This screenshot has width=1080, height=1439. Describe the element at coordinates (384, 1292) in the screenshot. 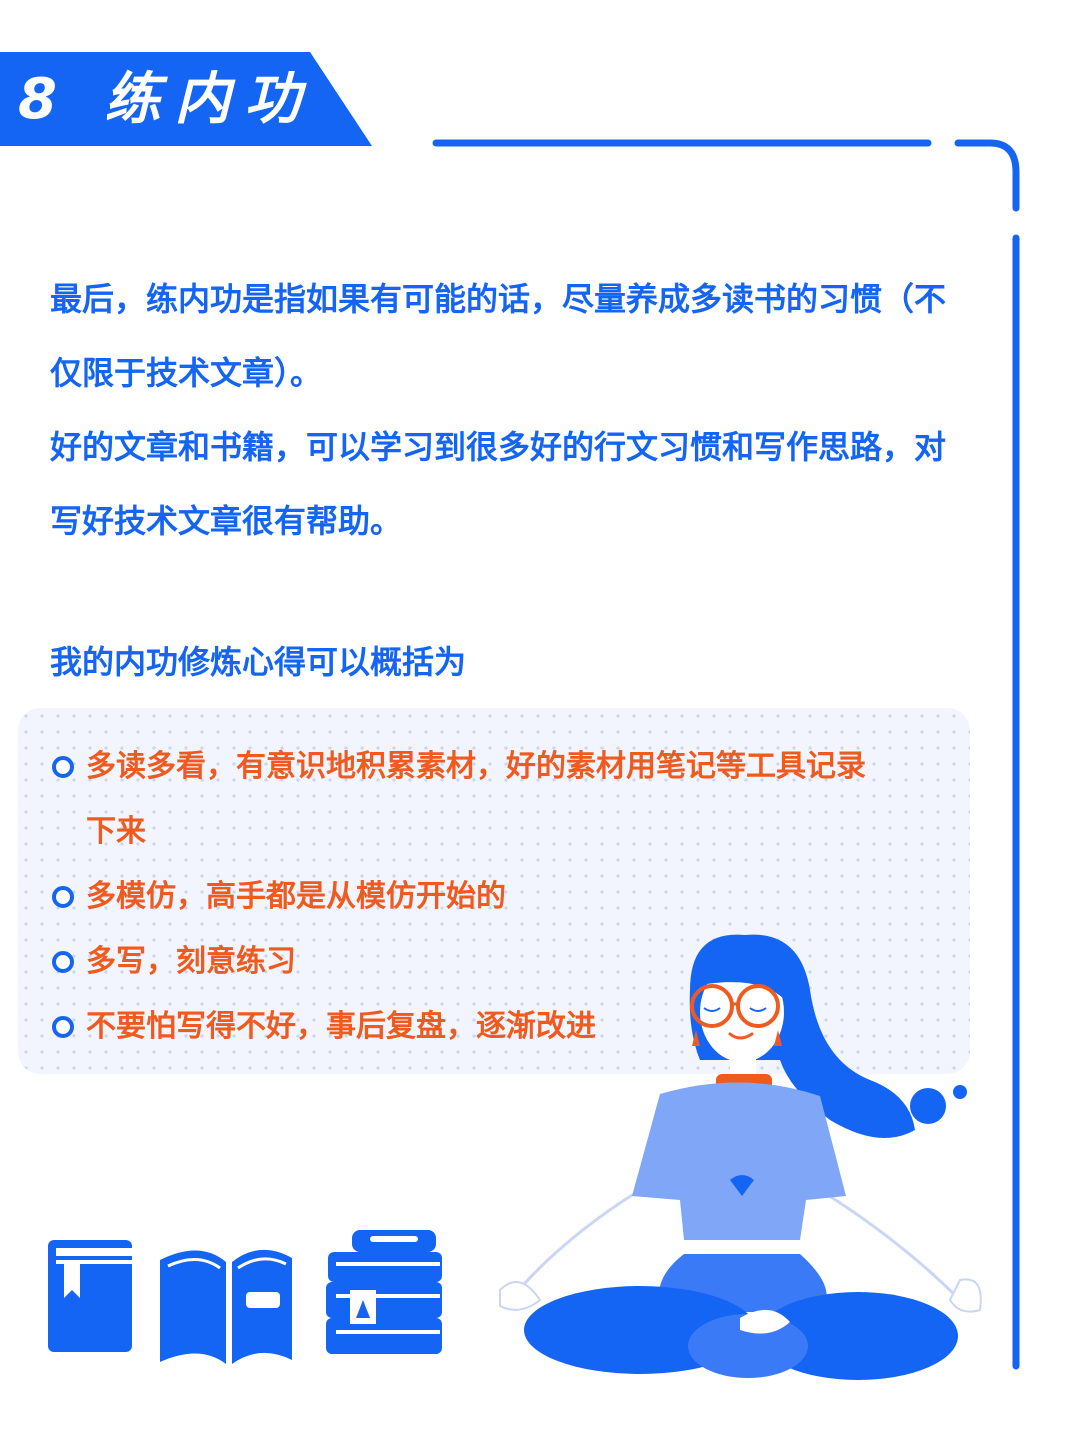

I see `book-stack-icon` at that location.